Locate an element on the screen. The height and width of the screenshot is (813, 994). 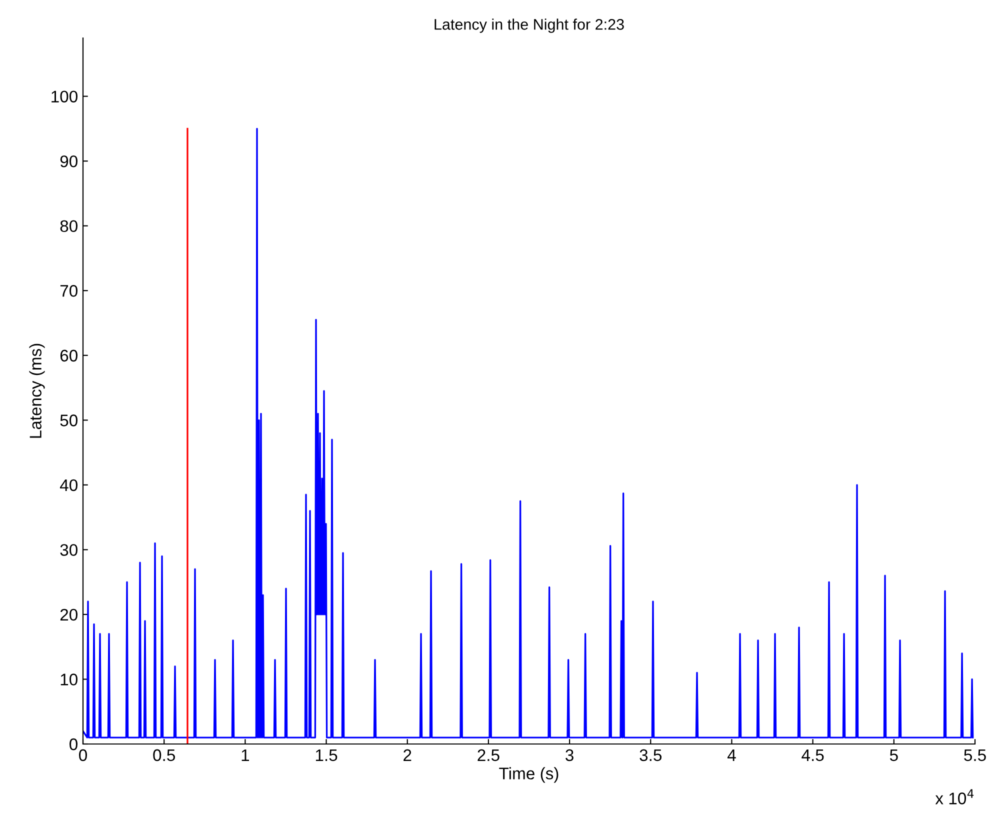
x-tick-label: 5.5 is located at coordinates (975, 755).